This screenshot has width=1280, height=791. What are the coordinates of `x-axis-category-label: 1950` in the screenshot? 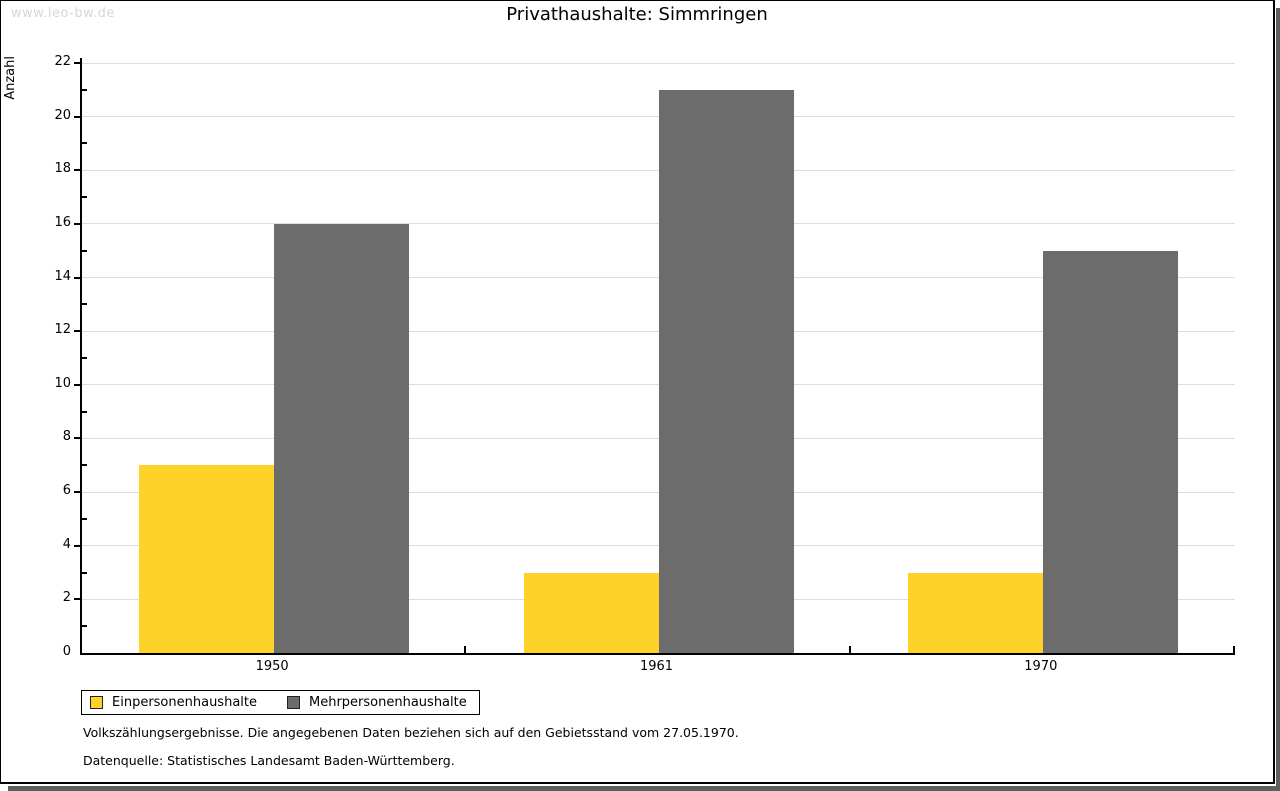 It's located at (272, 666).